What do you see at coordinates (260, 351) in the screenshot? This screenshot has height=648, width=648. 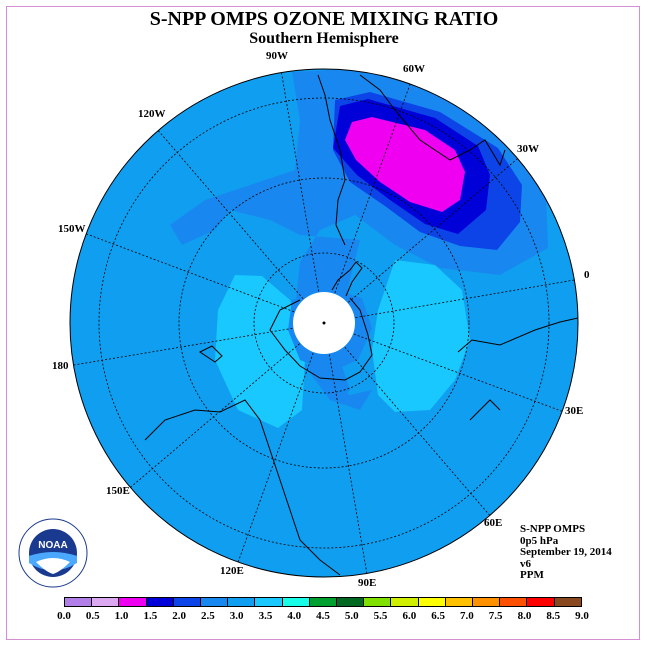 I see `light-ozone-region-west` at bounding box center [260, 351].